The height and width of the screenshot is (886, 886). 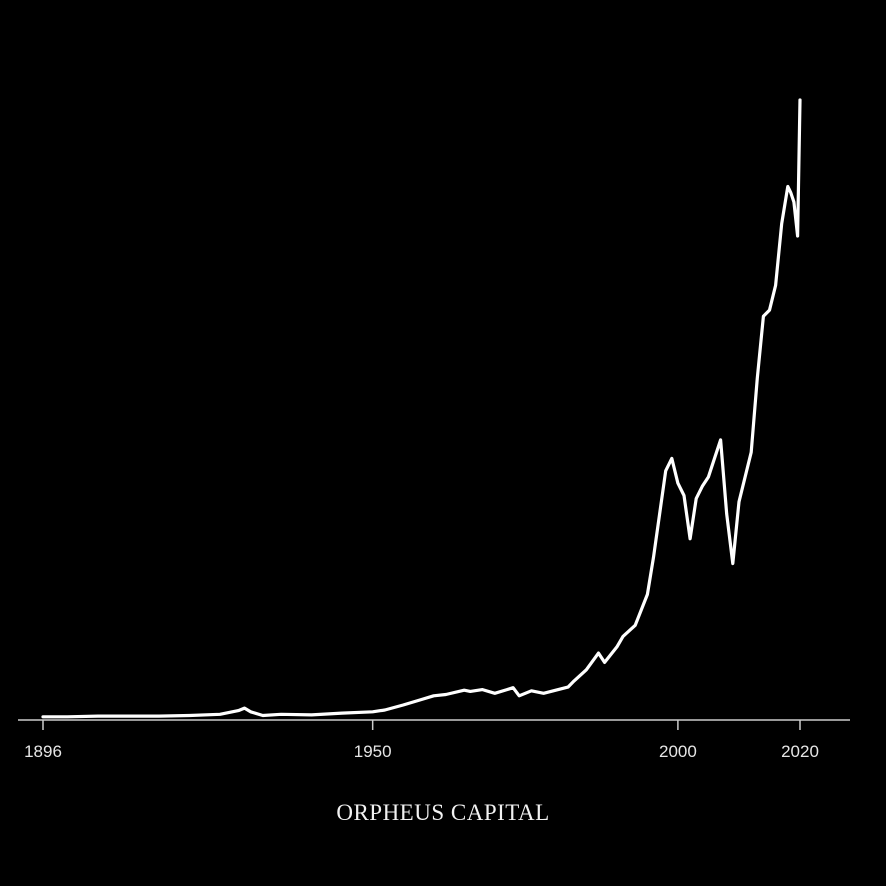 I want to click on x-tick-label: 1950, so click(x=373, y=751).